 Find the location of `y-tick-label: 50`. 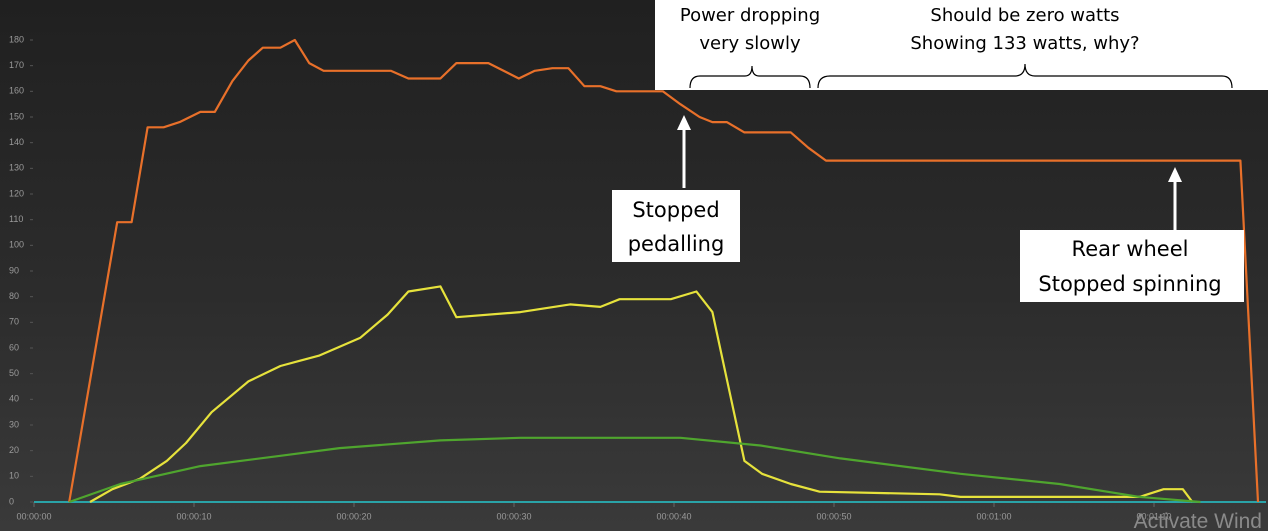

y-tick-label: 50 is located at coordinates (14, 373).